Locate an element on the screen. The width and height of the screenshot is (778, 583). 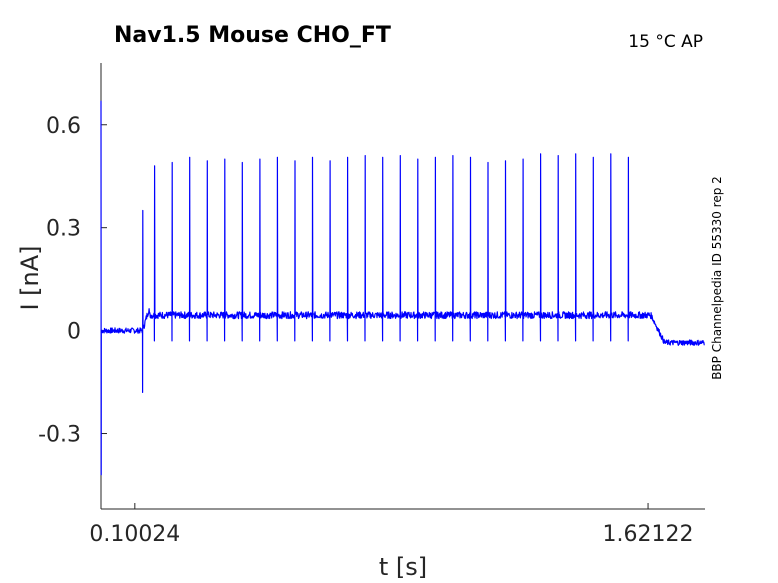
x-tick-label: 1.62122 is located at coordinates (648, 534).